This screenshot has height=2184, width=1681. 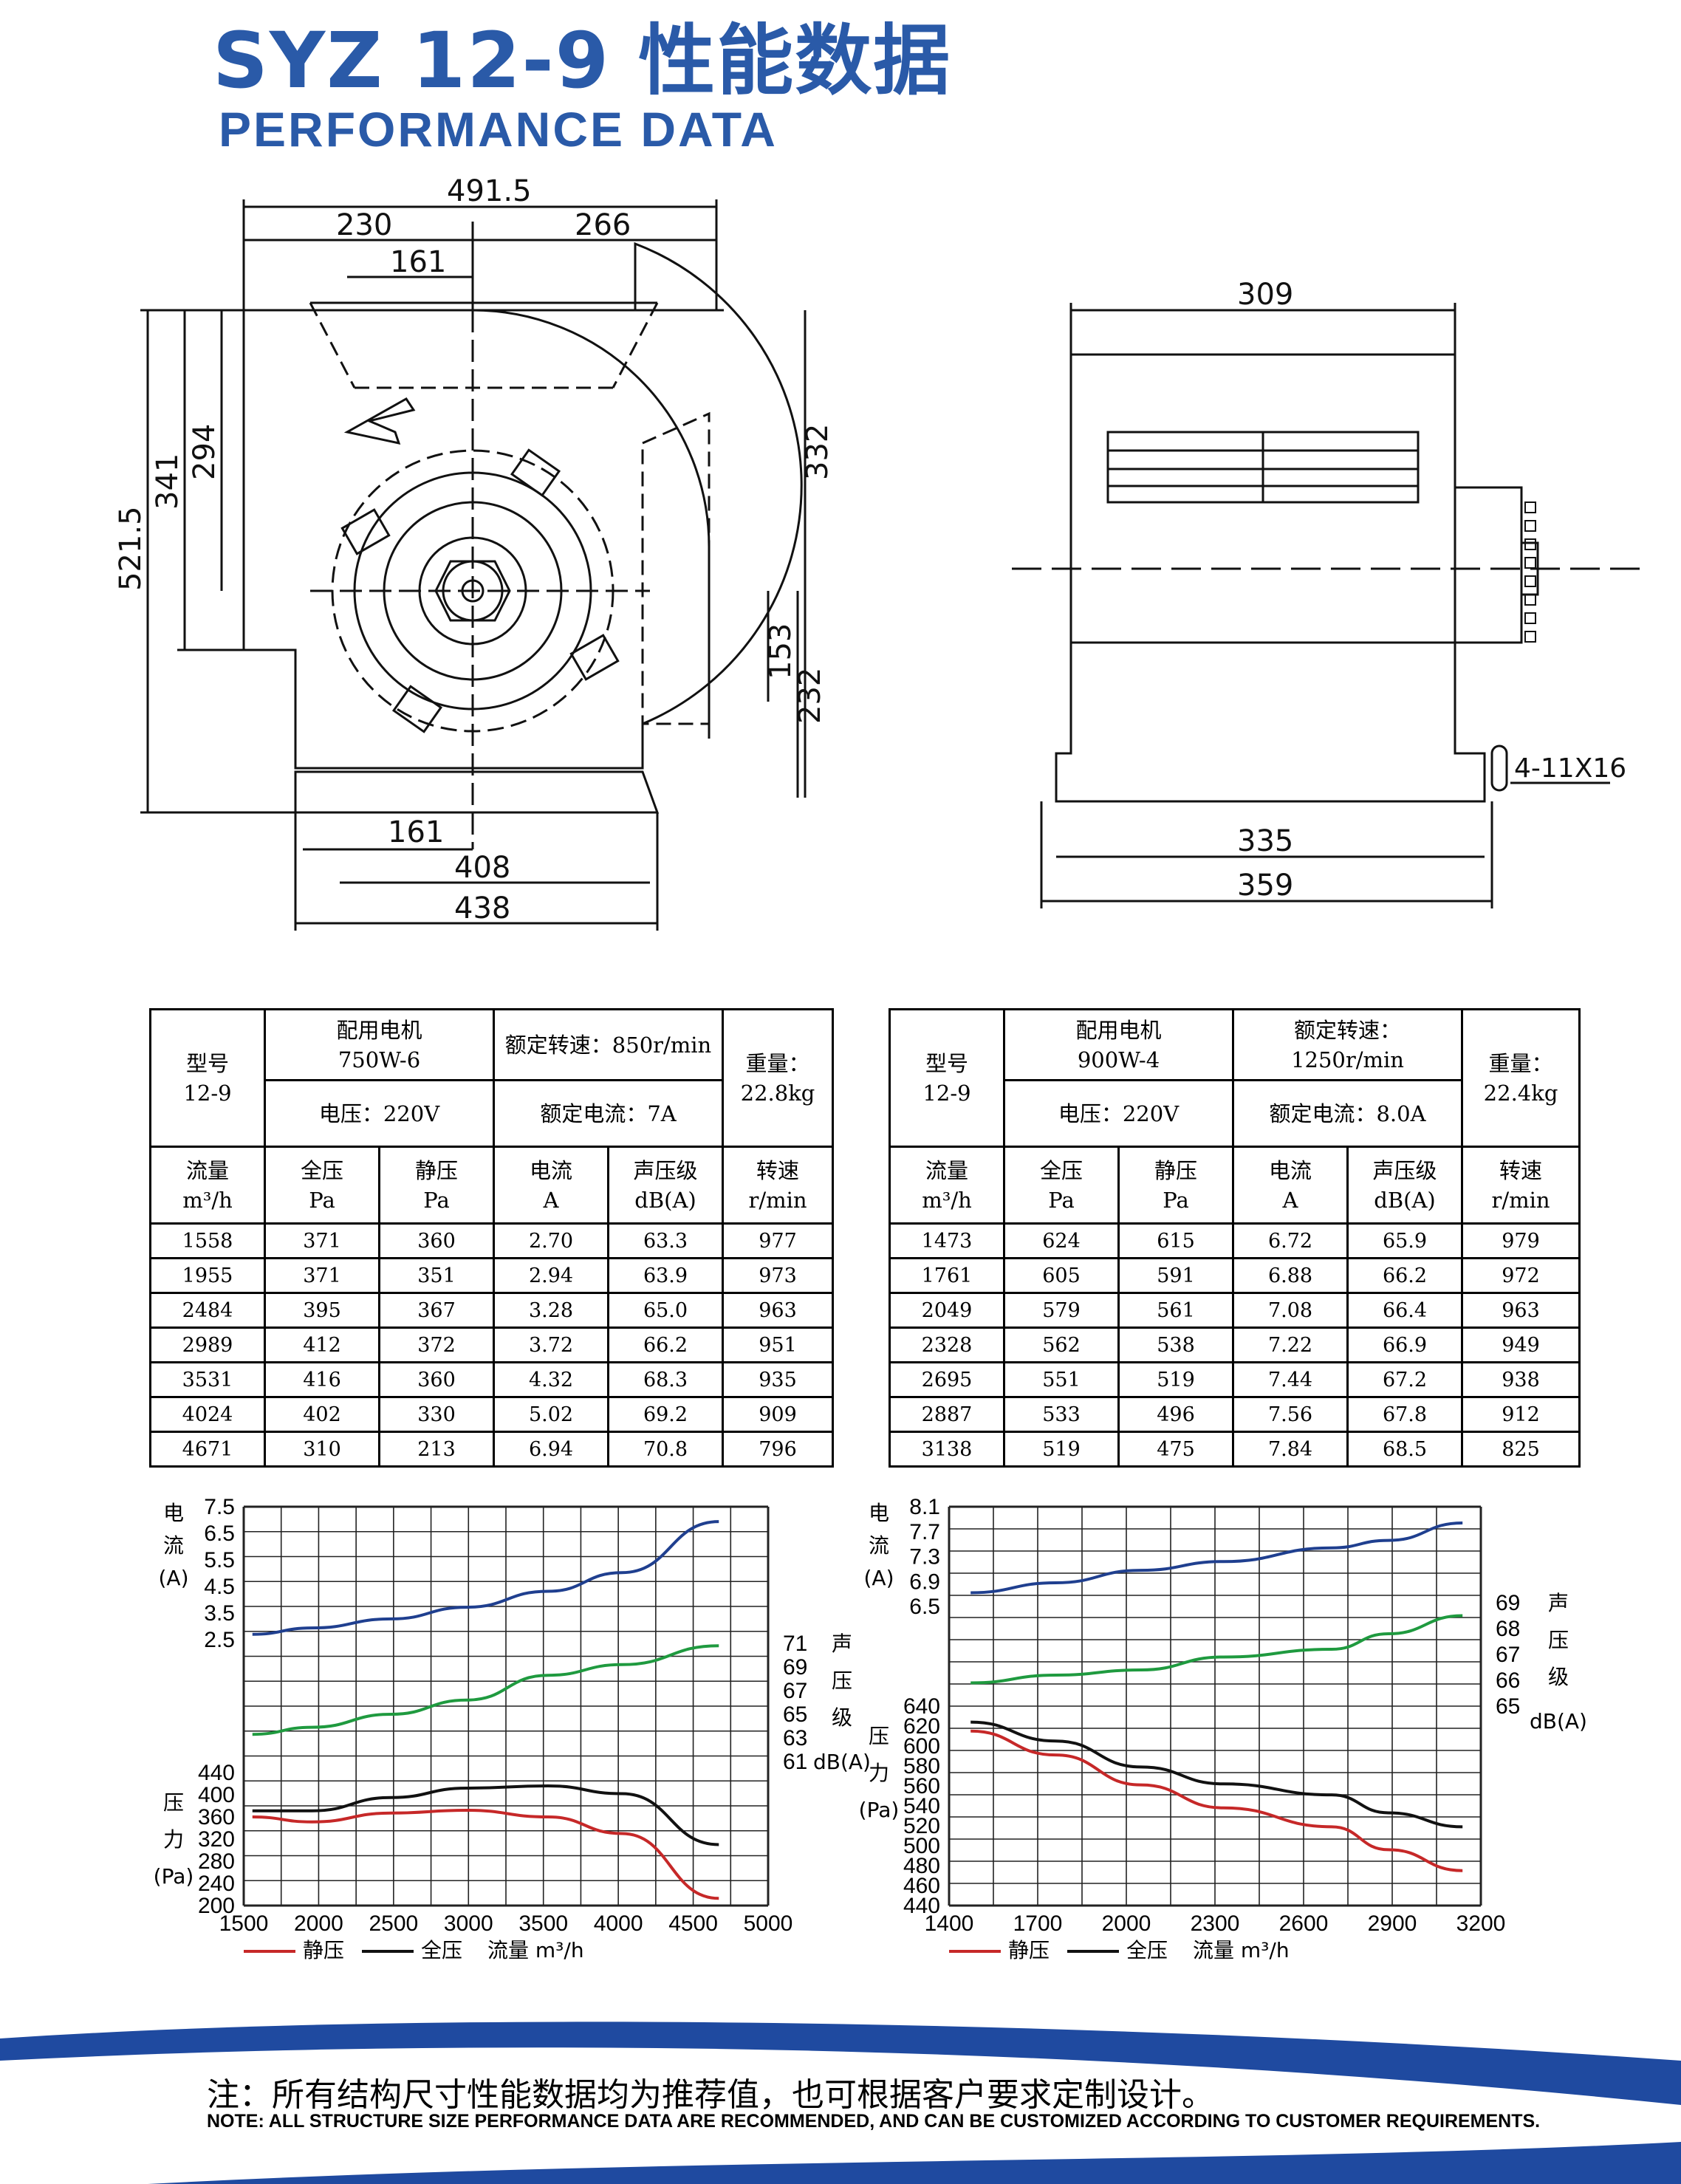 What do you see at coordinates (208, 1078) in the screenshot?
I see `model-cell: 型号 12-9` at bounding box center [208, 1078].